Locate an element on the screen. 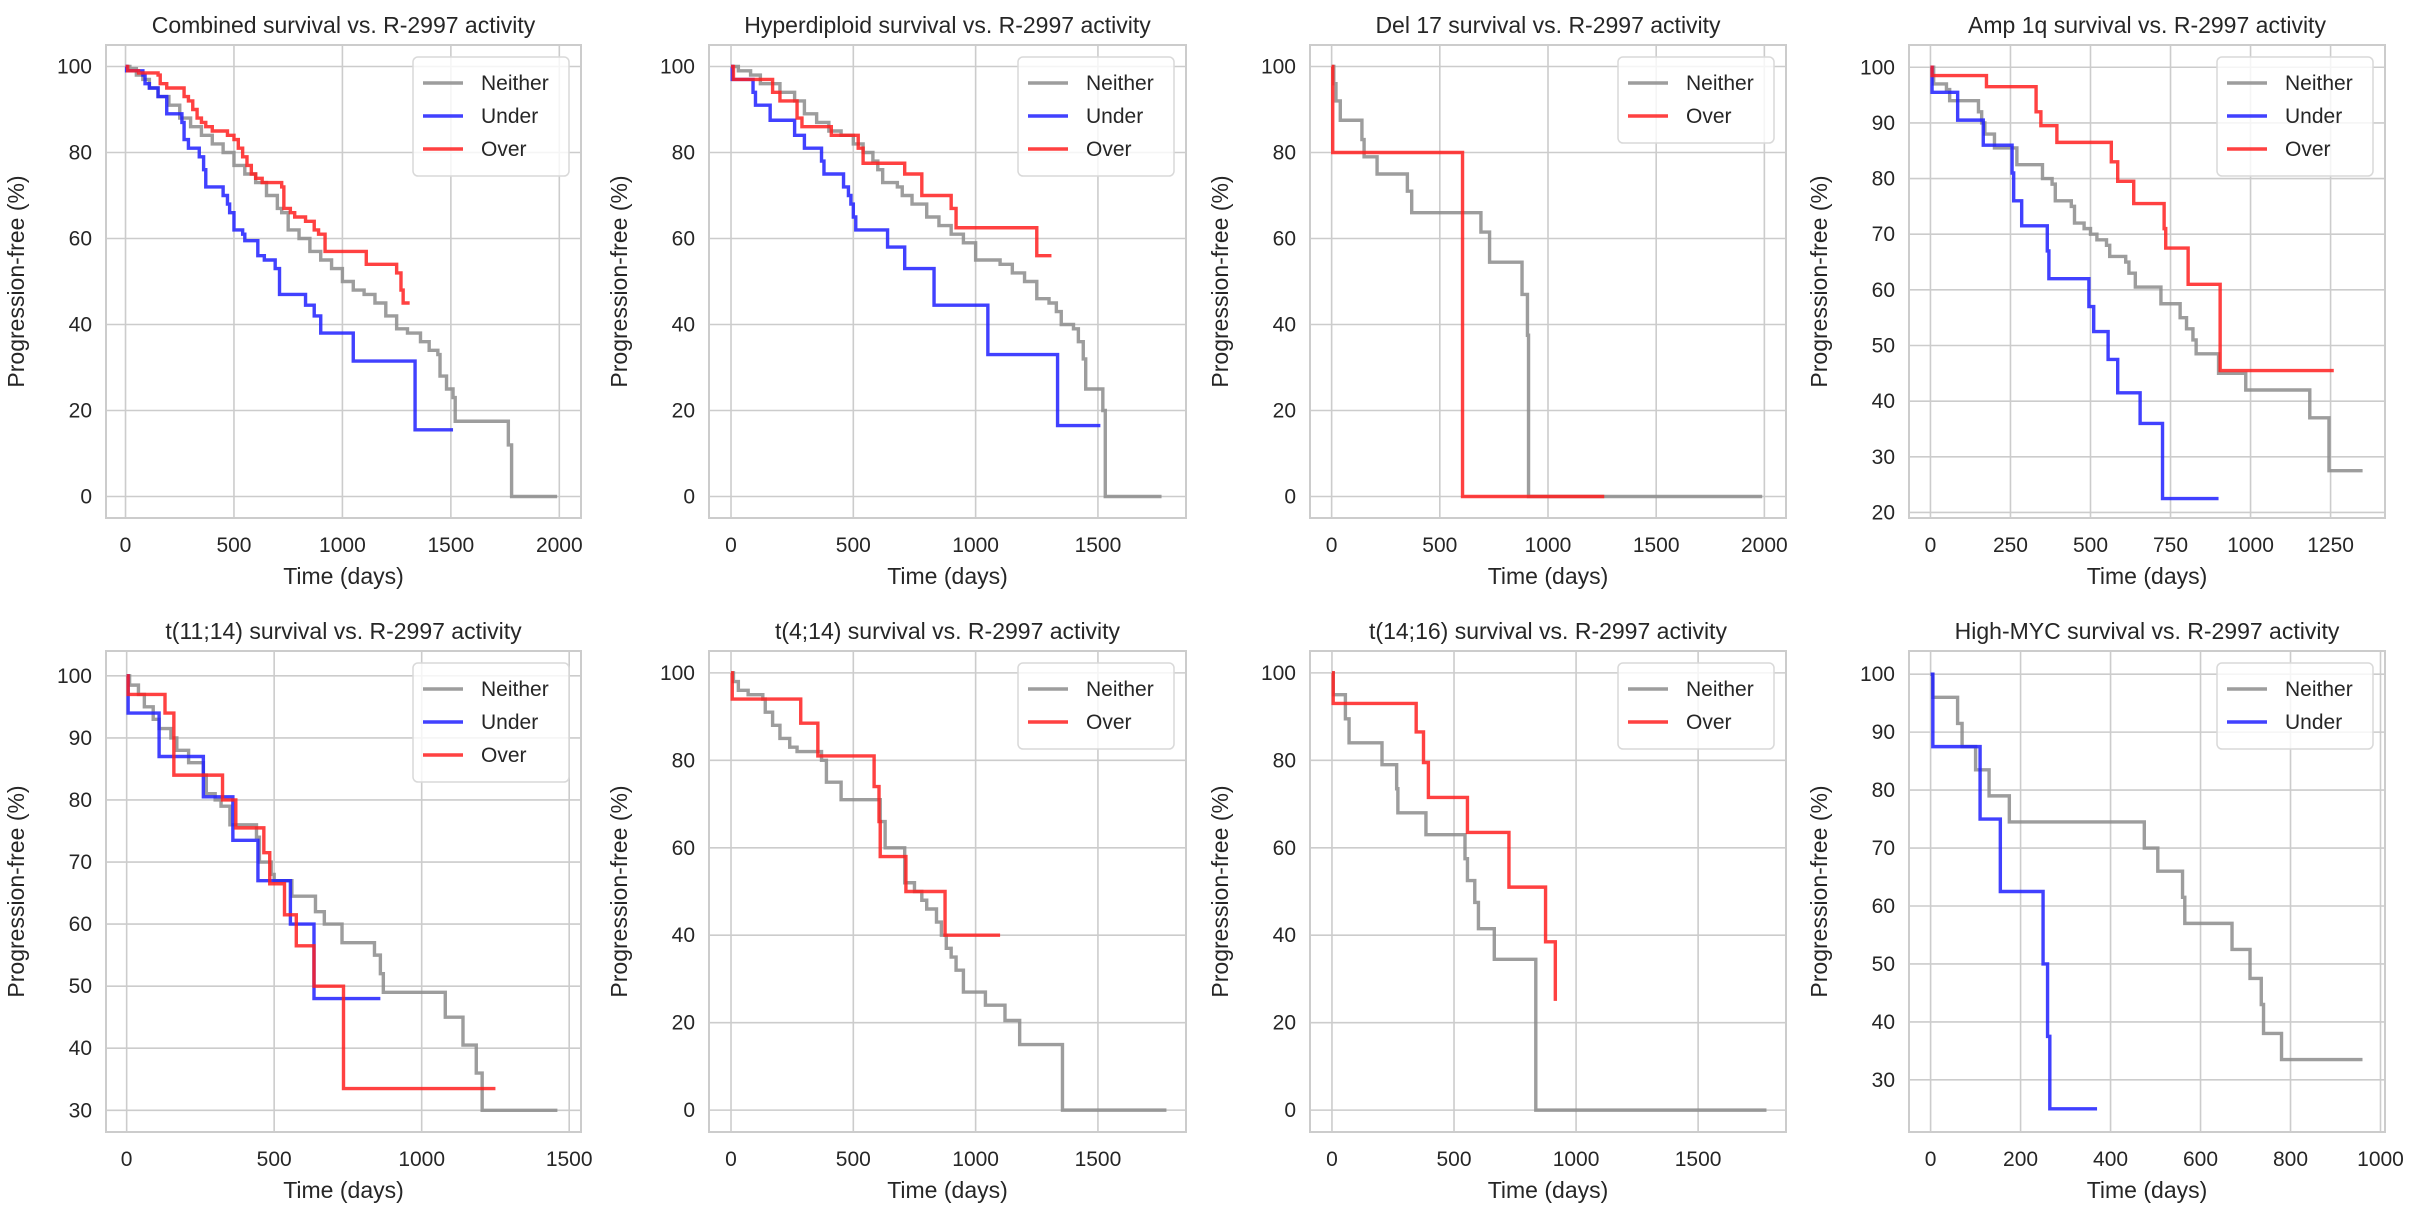  chart-title: t(14;16) survival vs. R-2997 activity is located at coordinates (1548, 631).